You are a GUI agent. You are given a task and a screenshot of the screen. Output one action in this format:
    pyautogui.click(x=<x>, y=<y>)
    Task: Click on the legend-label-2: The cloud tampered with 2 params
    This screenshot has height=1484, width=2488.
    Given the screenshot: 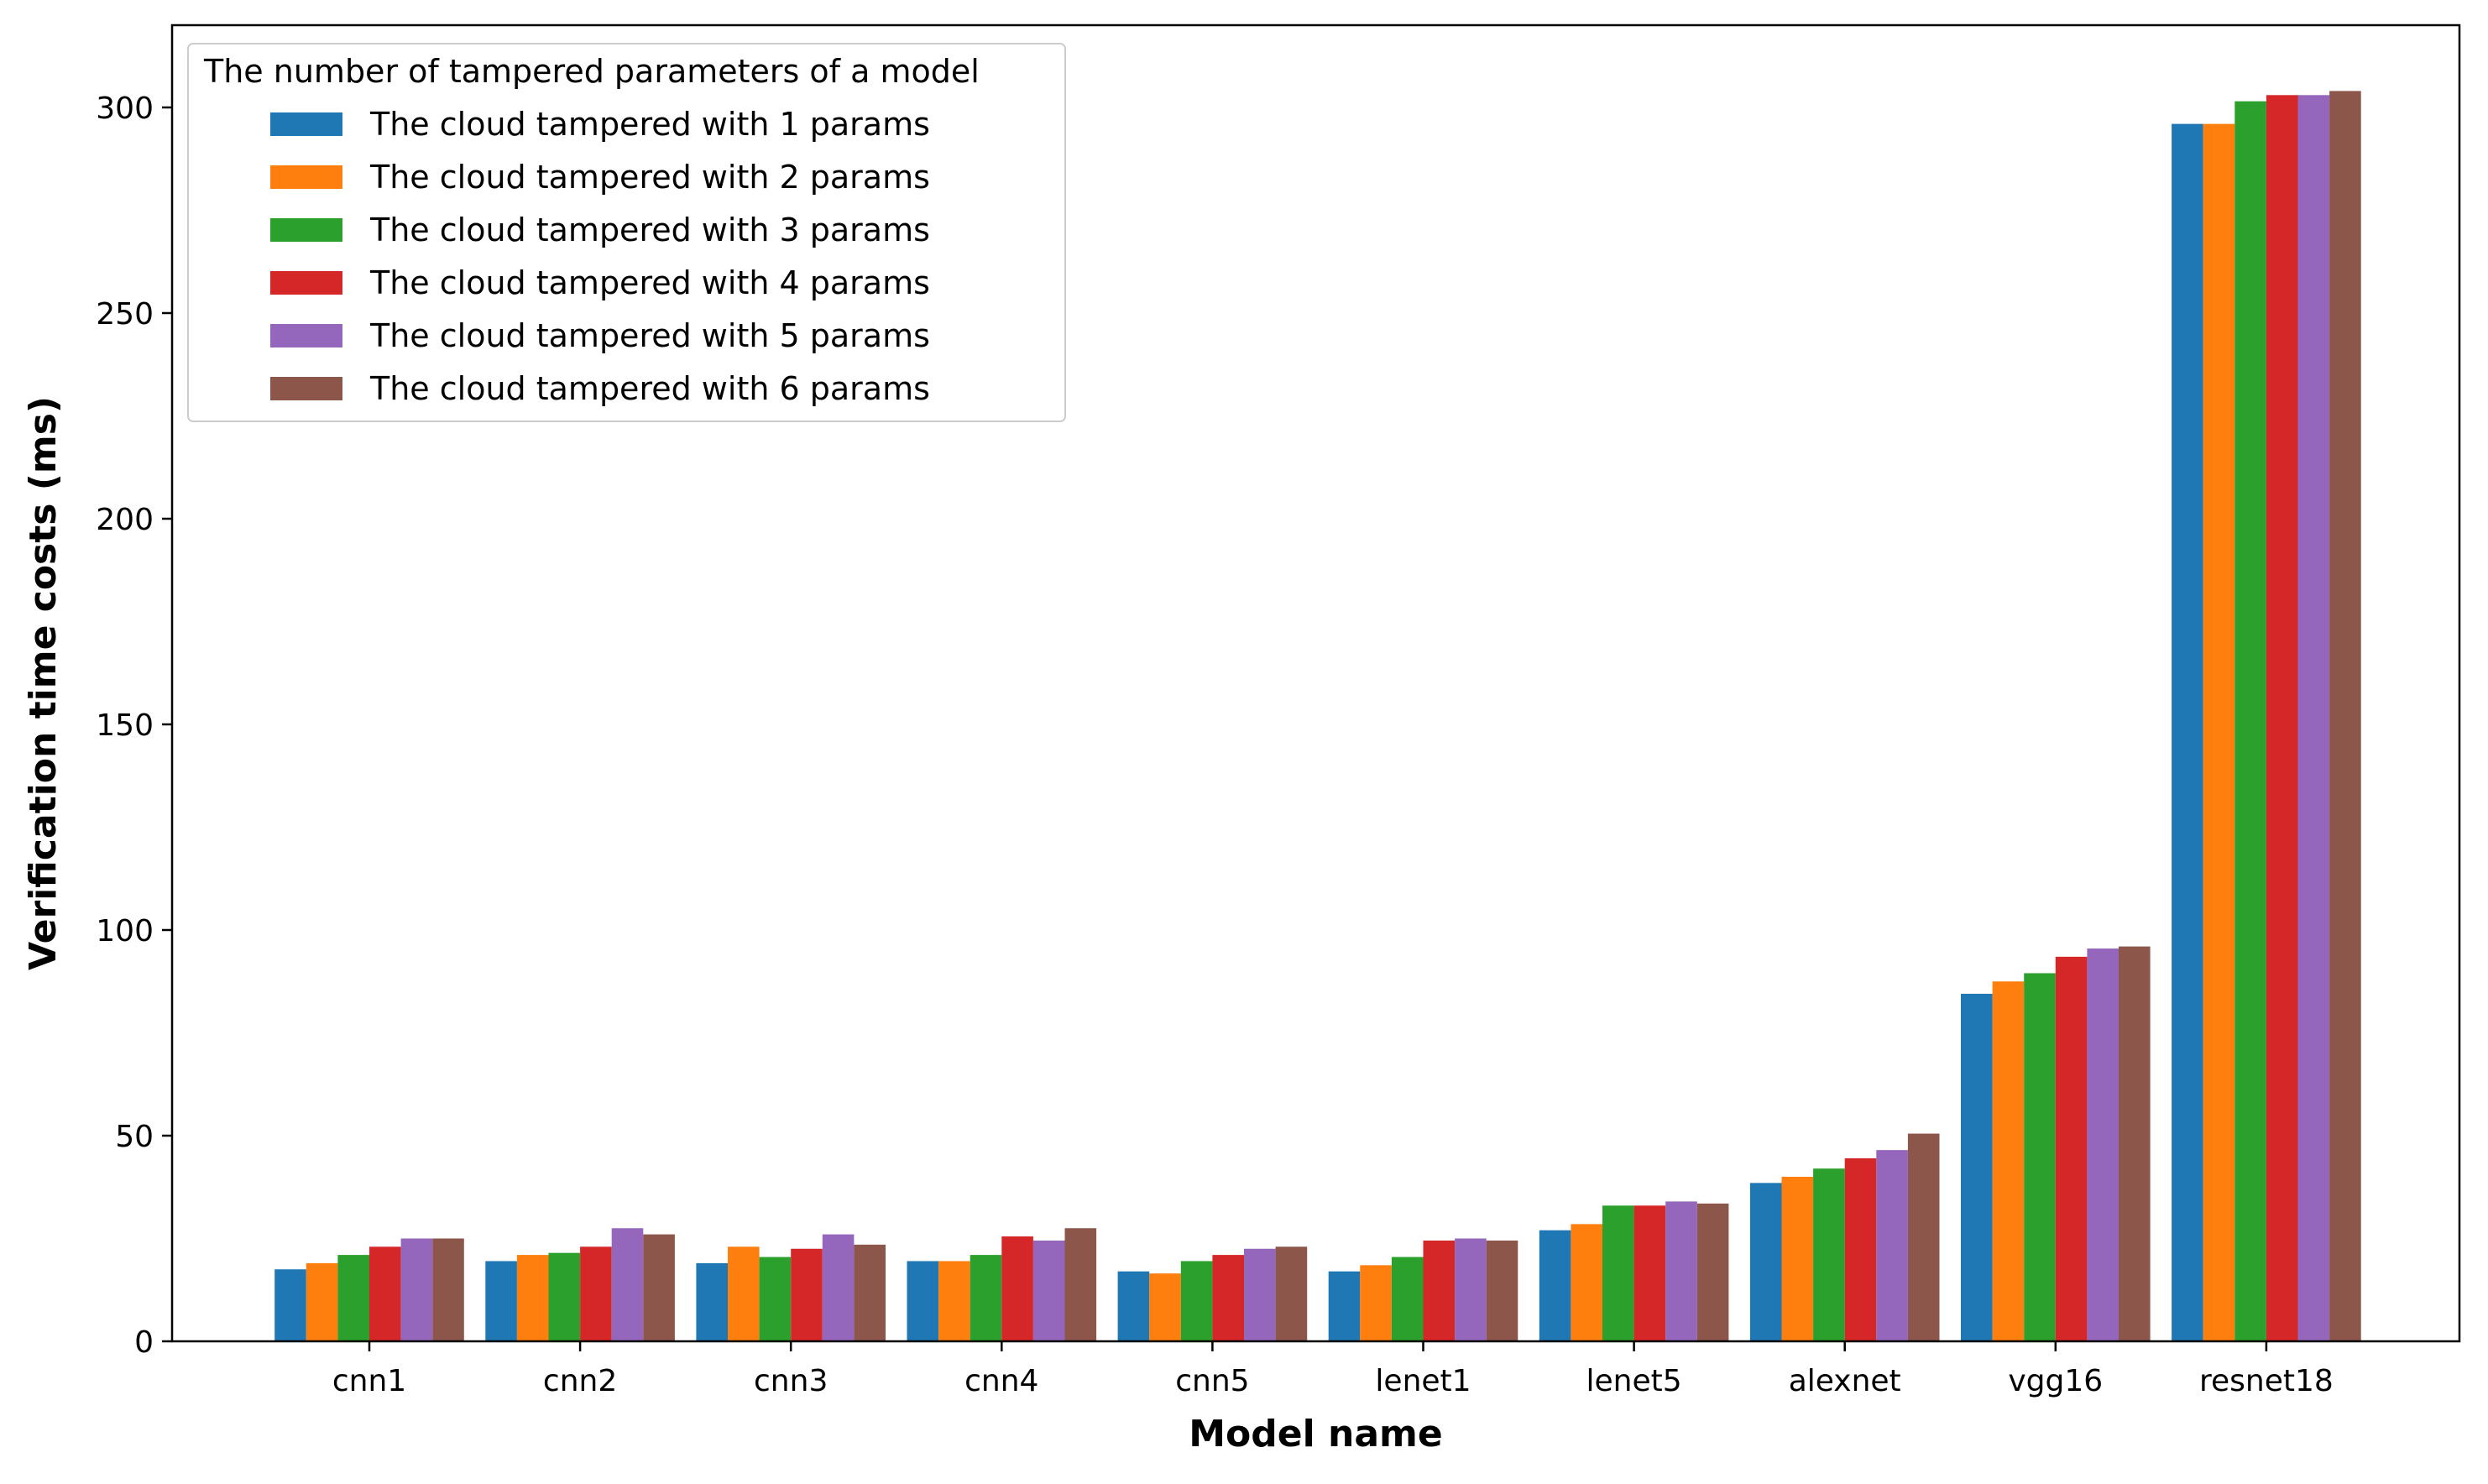 What is the action you would take?
    pyautogui.click(x=649, y=177)
    